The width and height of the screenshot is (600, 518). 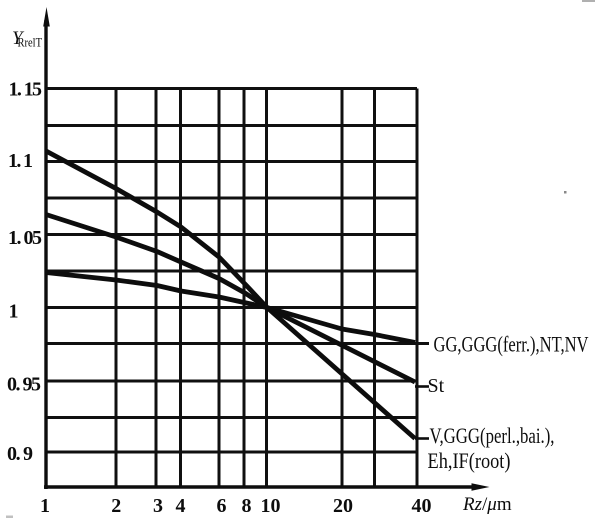 I want to click on svg-text: 40, so click(x=422, y=506).